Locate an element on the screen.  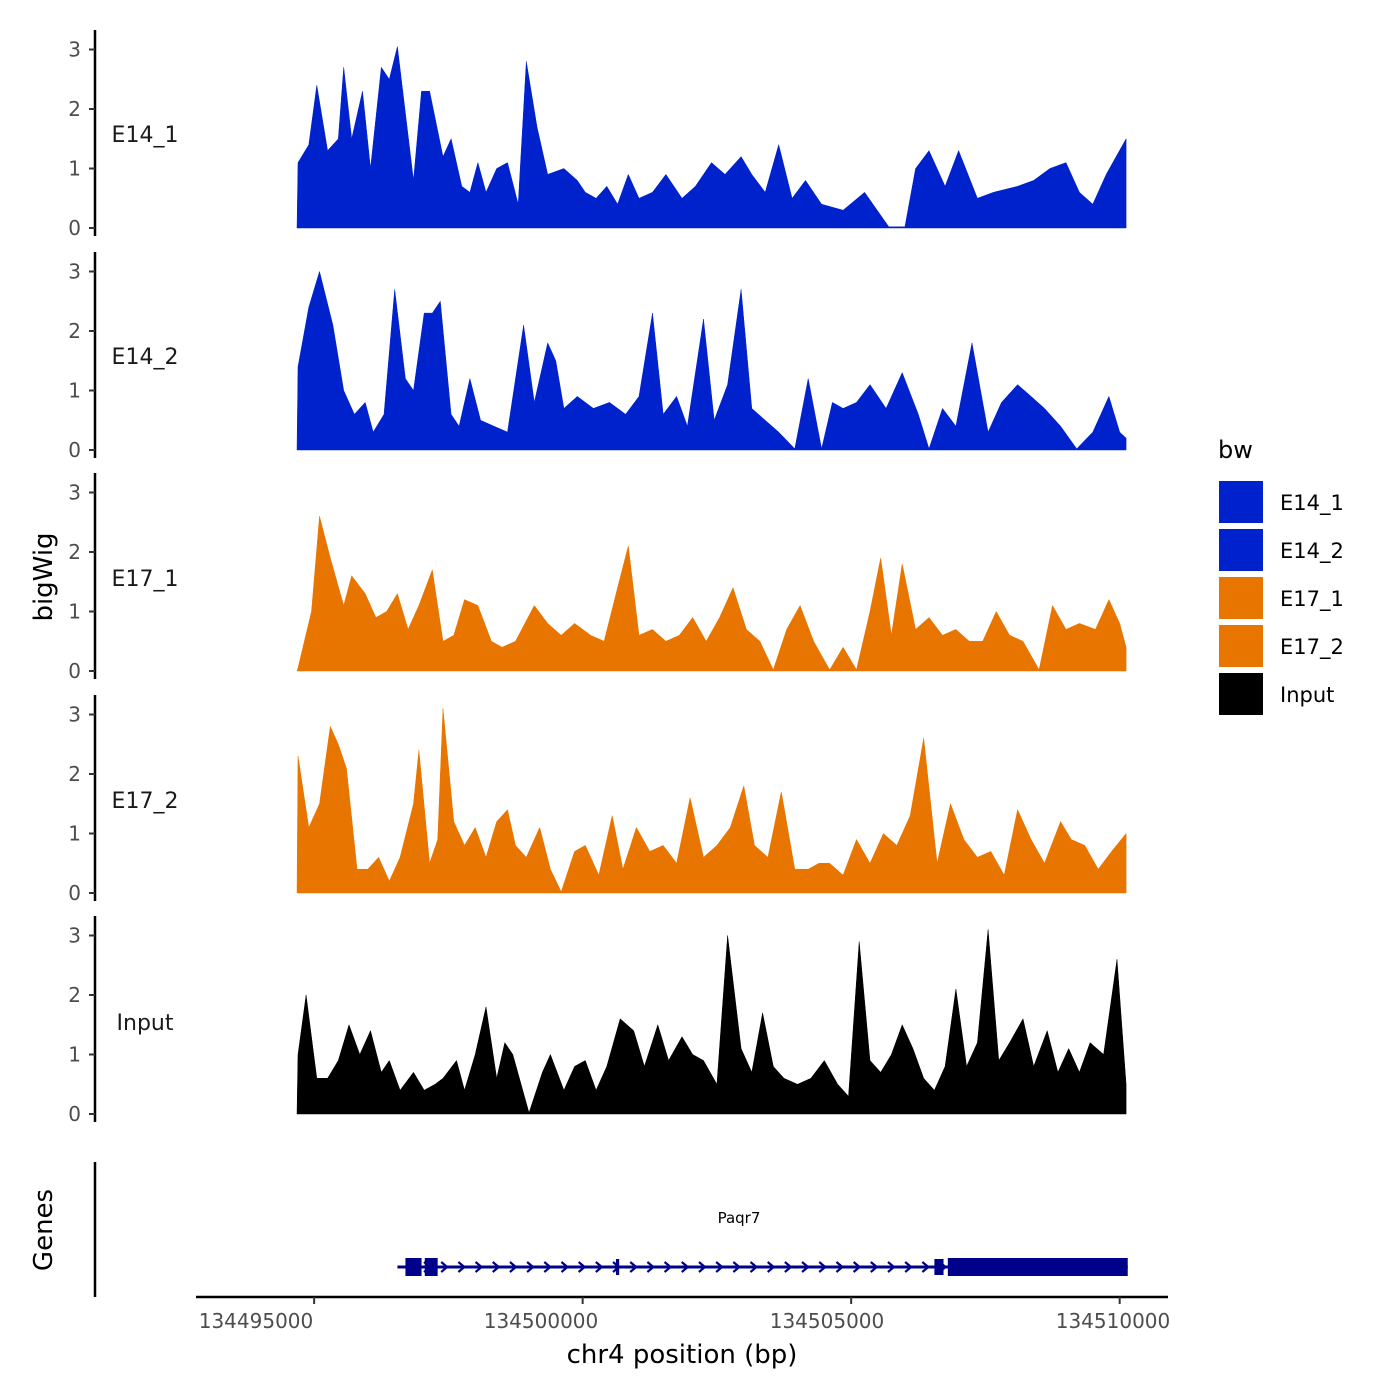
x-axis-title: chr4 position (bp) is located at coordinates (682, 1355).